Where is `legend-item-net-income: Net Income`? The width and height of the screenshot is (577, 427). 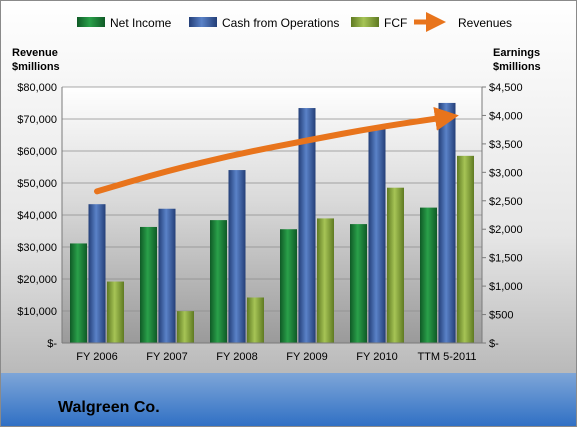
legend-item-net-income: Net Income is located at coordinates (124, 23).